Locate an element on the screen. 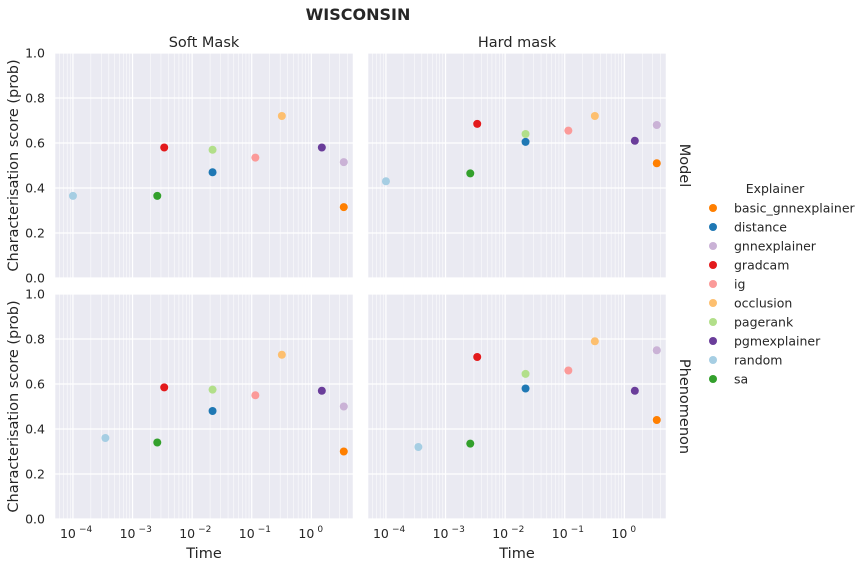  column-title: Hard mask is located at coordinates (517, 43).